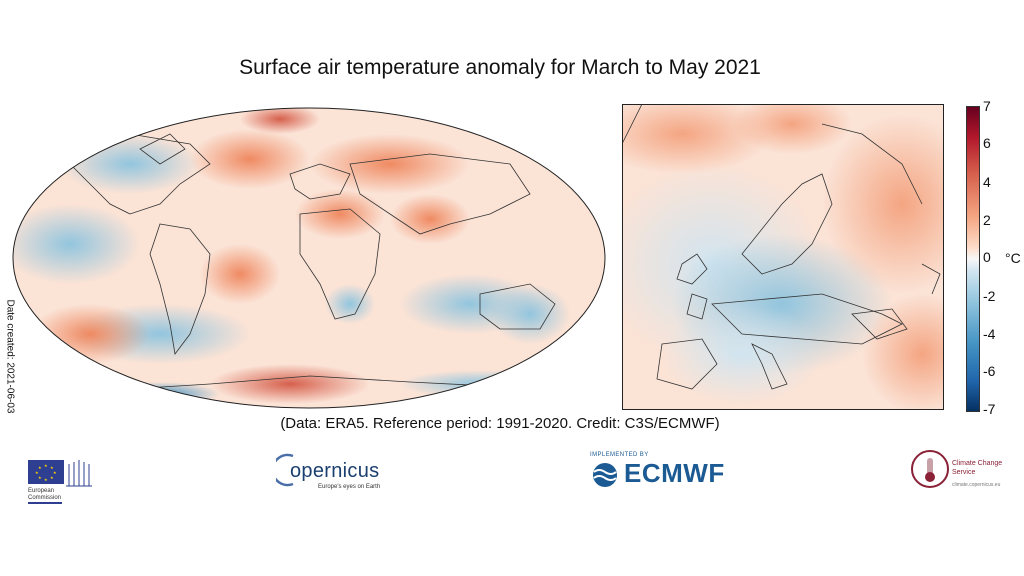  Describe the element at coordinates (973, 259) in the screenshot. I see `colorbar` at that location.